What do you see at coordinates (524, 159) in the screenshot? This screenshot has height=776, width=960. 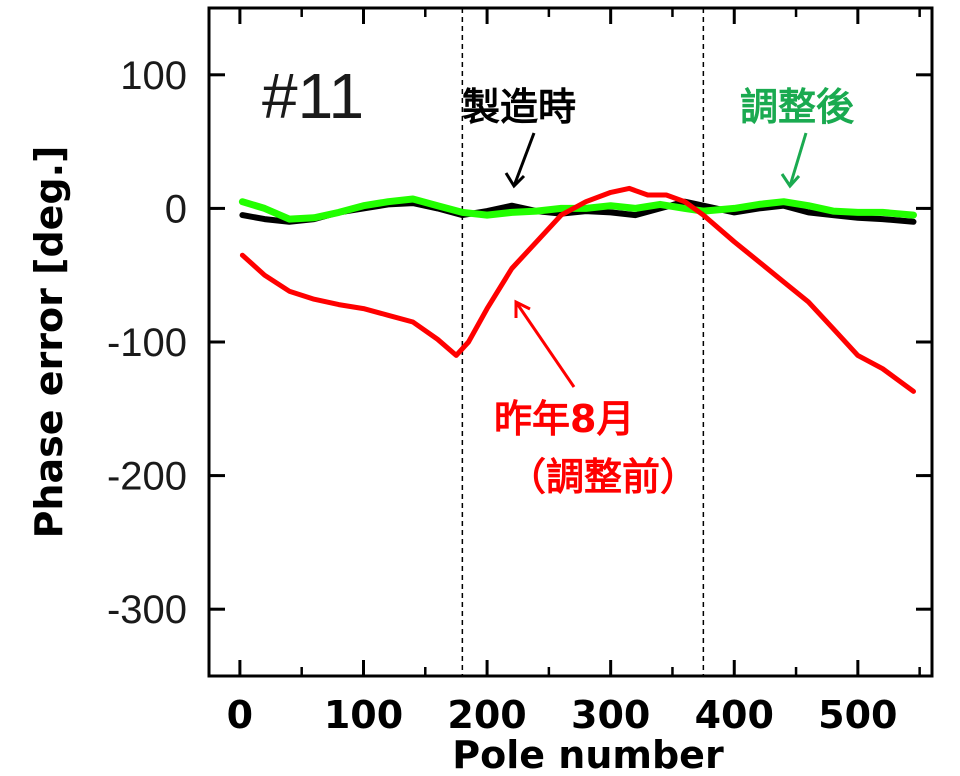 I see `arrow-manufacture` at bounding box center [524, 159].